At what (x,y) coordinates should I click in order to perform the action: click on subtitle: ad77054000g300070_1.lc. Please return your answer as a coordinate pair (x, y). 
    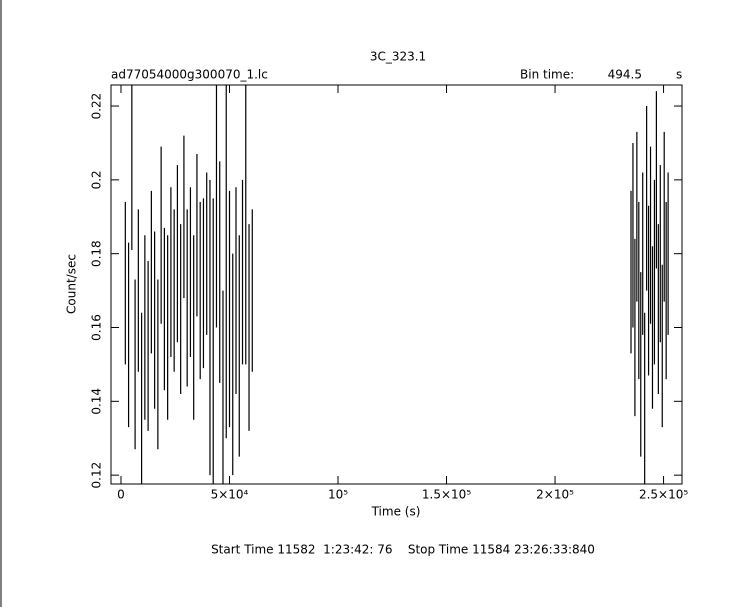
    Looking at the image, I should click on (189, 75).